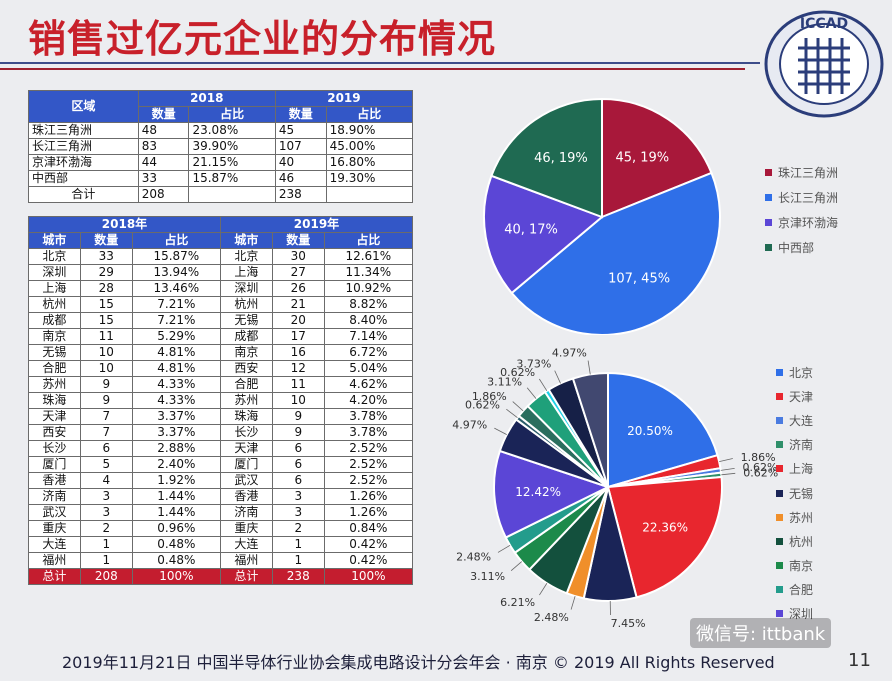  What do you see at coordinates (54, 560) in the screenshot?
I see `city-2018: 福州` at bounding box center [54, 560].